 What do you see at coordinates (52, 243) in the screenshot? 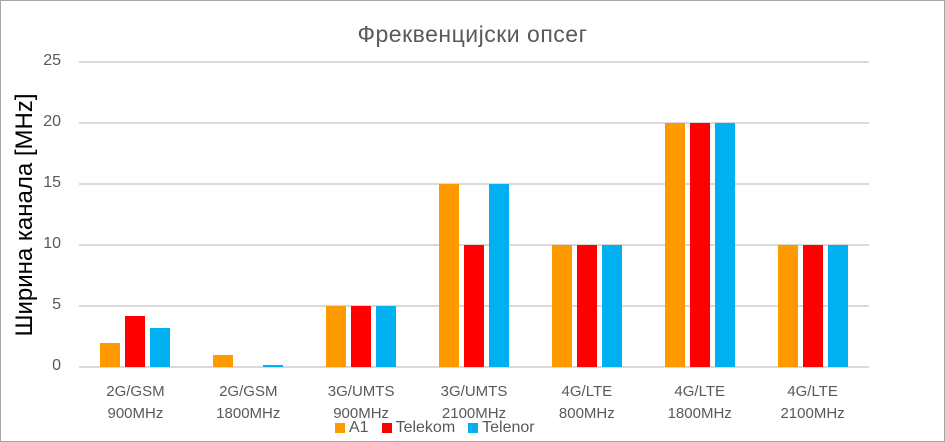
I see `y-tick-label: 10` at bounding box center [52, 243].